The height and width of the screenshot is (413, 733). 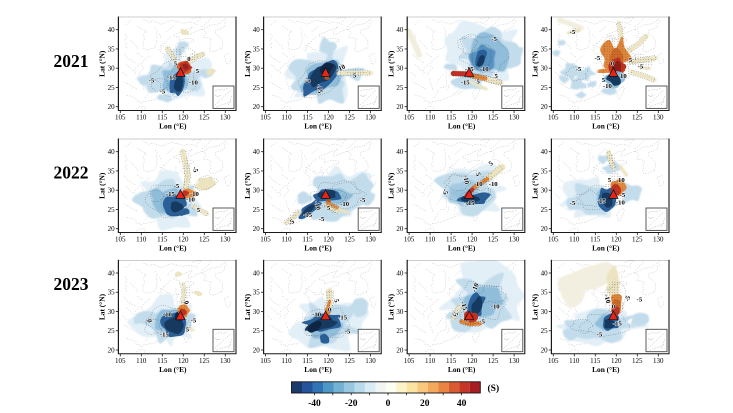 What do you see at coordinates (71, 61) in the screenshot?
I see `svg-text: 2021` at bounding box center [71, 61].